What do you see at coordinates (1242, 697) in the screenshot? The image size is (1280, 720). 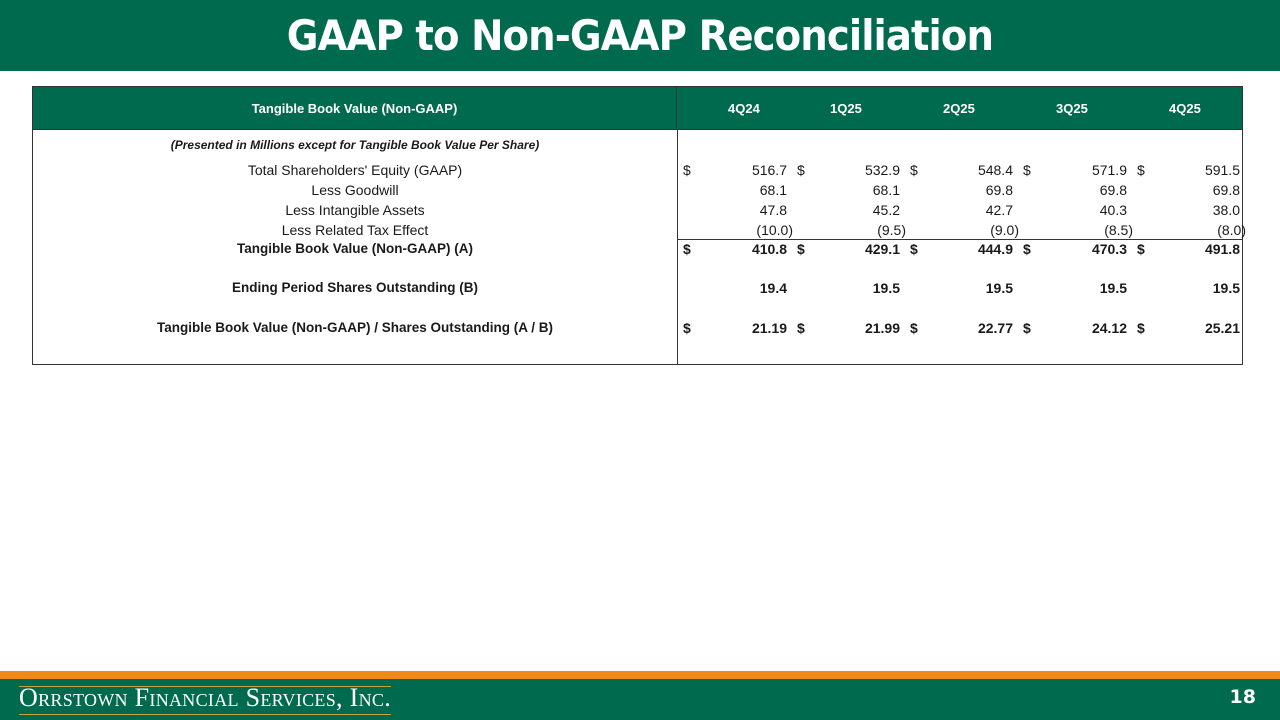 I see `page-number: 18` at bounding box center [1242, 697].